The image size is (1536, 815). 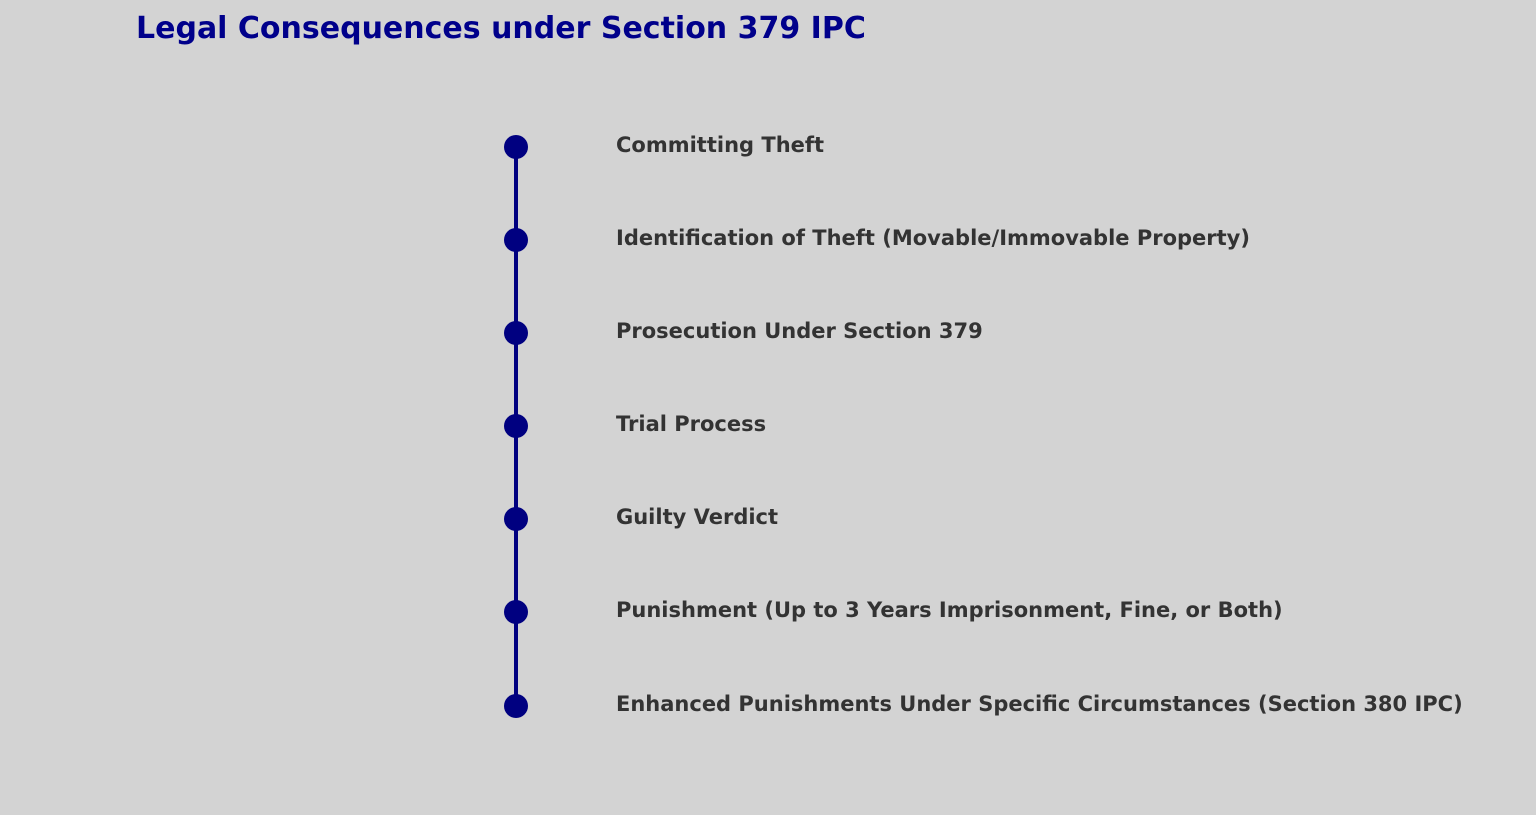 What do you see at coordinates (697, 517) in the screenshot?
I see `timeline-step-label: Guilty Verdict` at bounding box center [697, 517].